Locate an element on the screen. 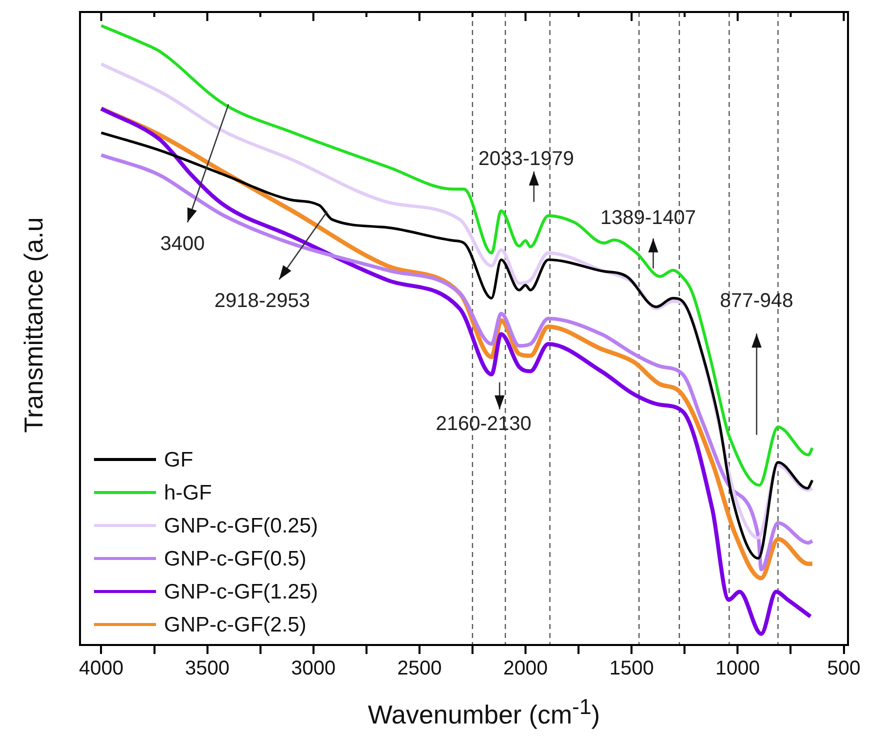 This screenshot has width=888, height=740. annotation: 1389-1407 is located at coordinates (648, 217).